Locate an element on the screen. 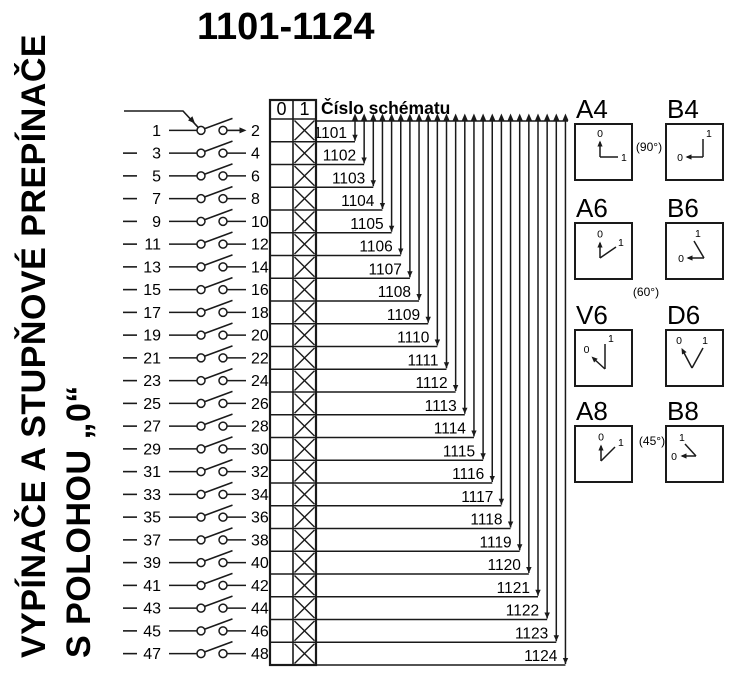 Image resolution: width=740 pixels, height=684 pixels. left-terminal-number: 27 is located at coordinates (152, 427).